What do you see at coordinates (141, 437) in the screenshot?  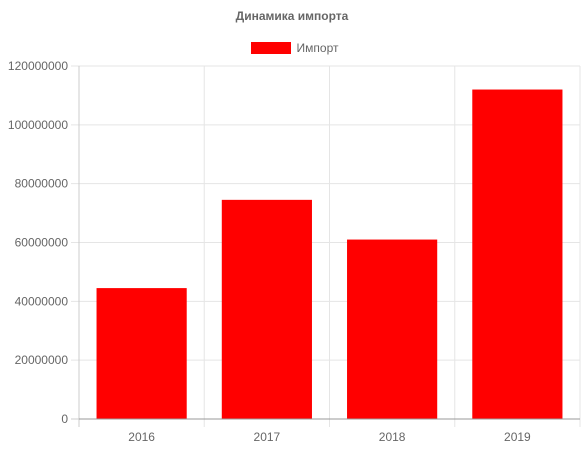 I see `x-tick-label: 2016` at bounding box center [141, 437].